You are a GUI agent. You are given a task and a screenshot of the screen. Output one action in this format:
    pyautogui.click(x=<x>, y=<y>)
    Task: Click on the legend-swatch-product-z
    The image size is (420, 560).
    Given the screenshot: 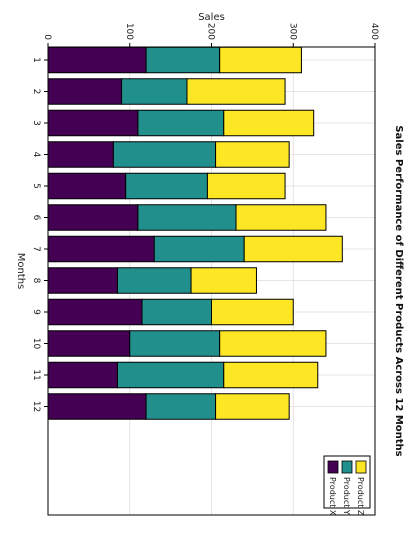 What is the action you would take?
    pyautogui.click(x=361, y=467)
    